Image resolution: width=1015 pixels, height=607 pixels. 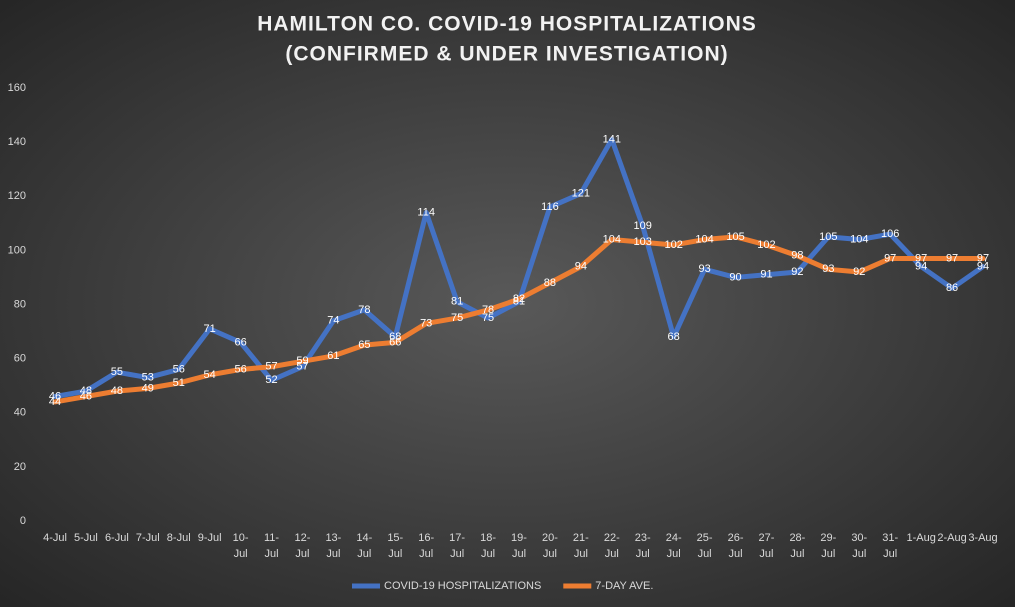 I want to click on data-label: 44, so click(x=55, y=402).